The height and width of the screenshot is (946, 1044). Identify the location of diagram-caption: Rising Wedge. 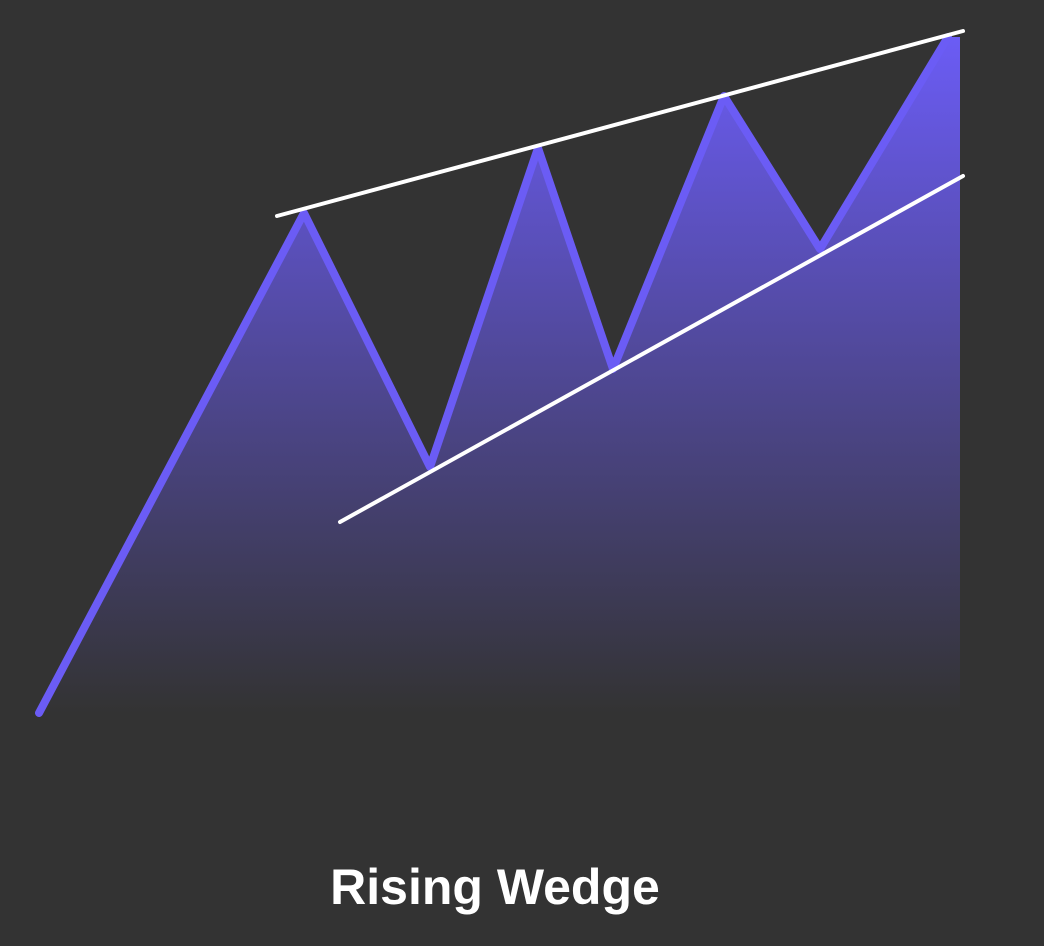
(495, 887).